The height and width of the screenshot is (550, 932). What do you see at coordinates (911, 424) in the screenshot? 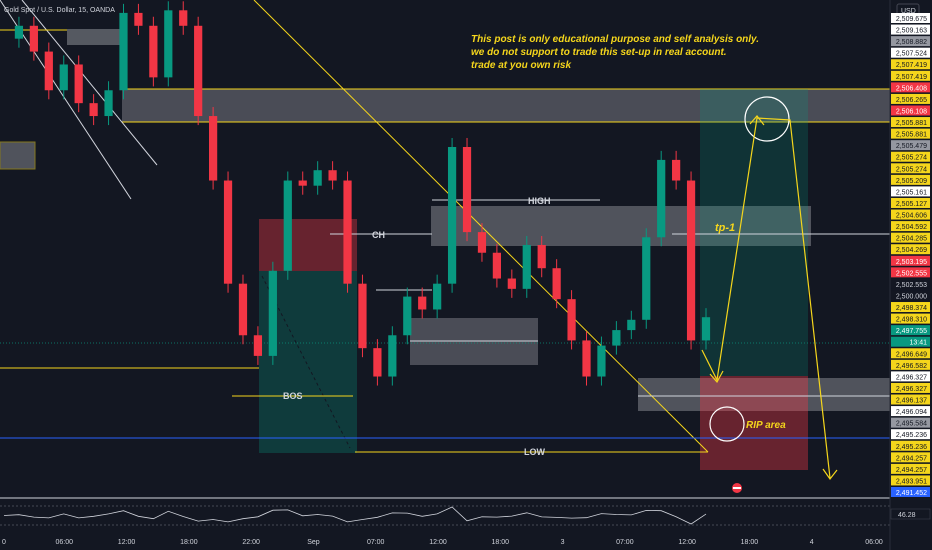
I see `price-tag-label: 2,495.584` at bounding box center [911, 424].